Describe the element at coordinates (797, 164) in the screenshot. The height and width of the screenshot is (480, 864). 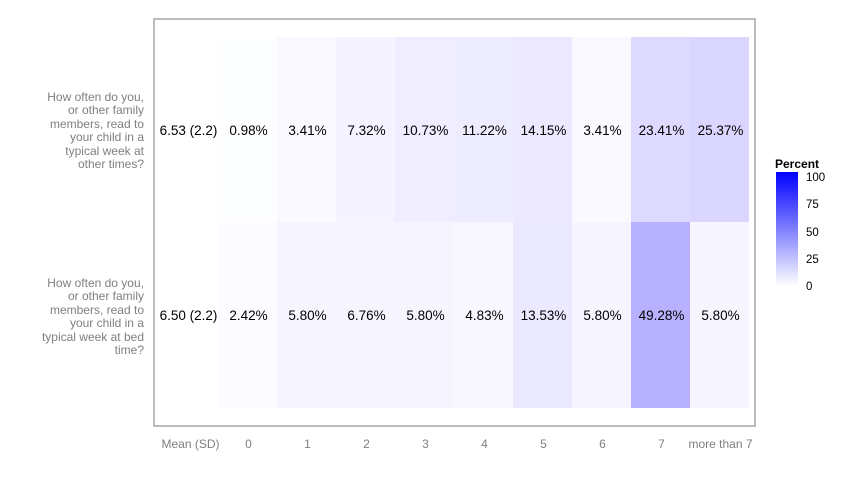
I see `legend-title: Percent` at that location.